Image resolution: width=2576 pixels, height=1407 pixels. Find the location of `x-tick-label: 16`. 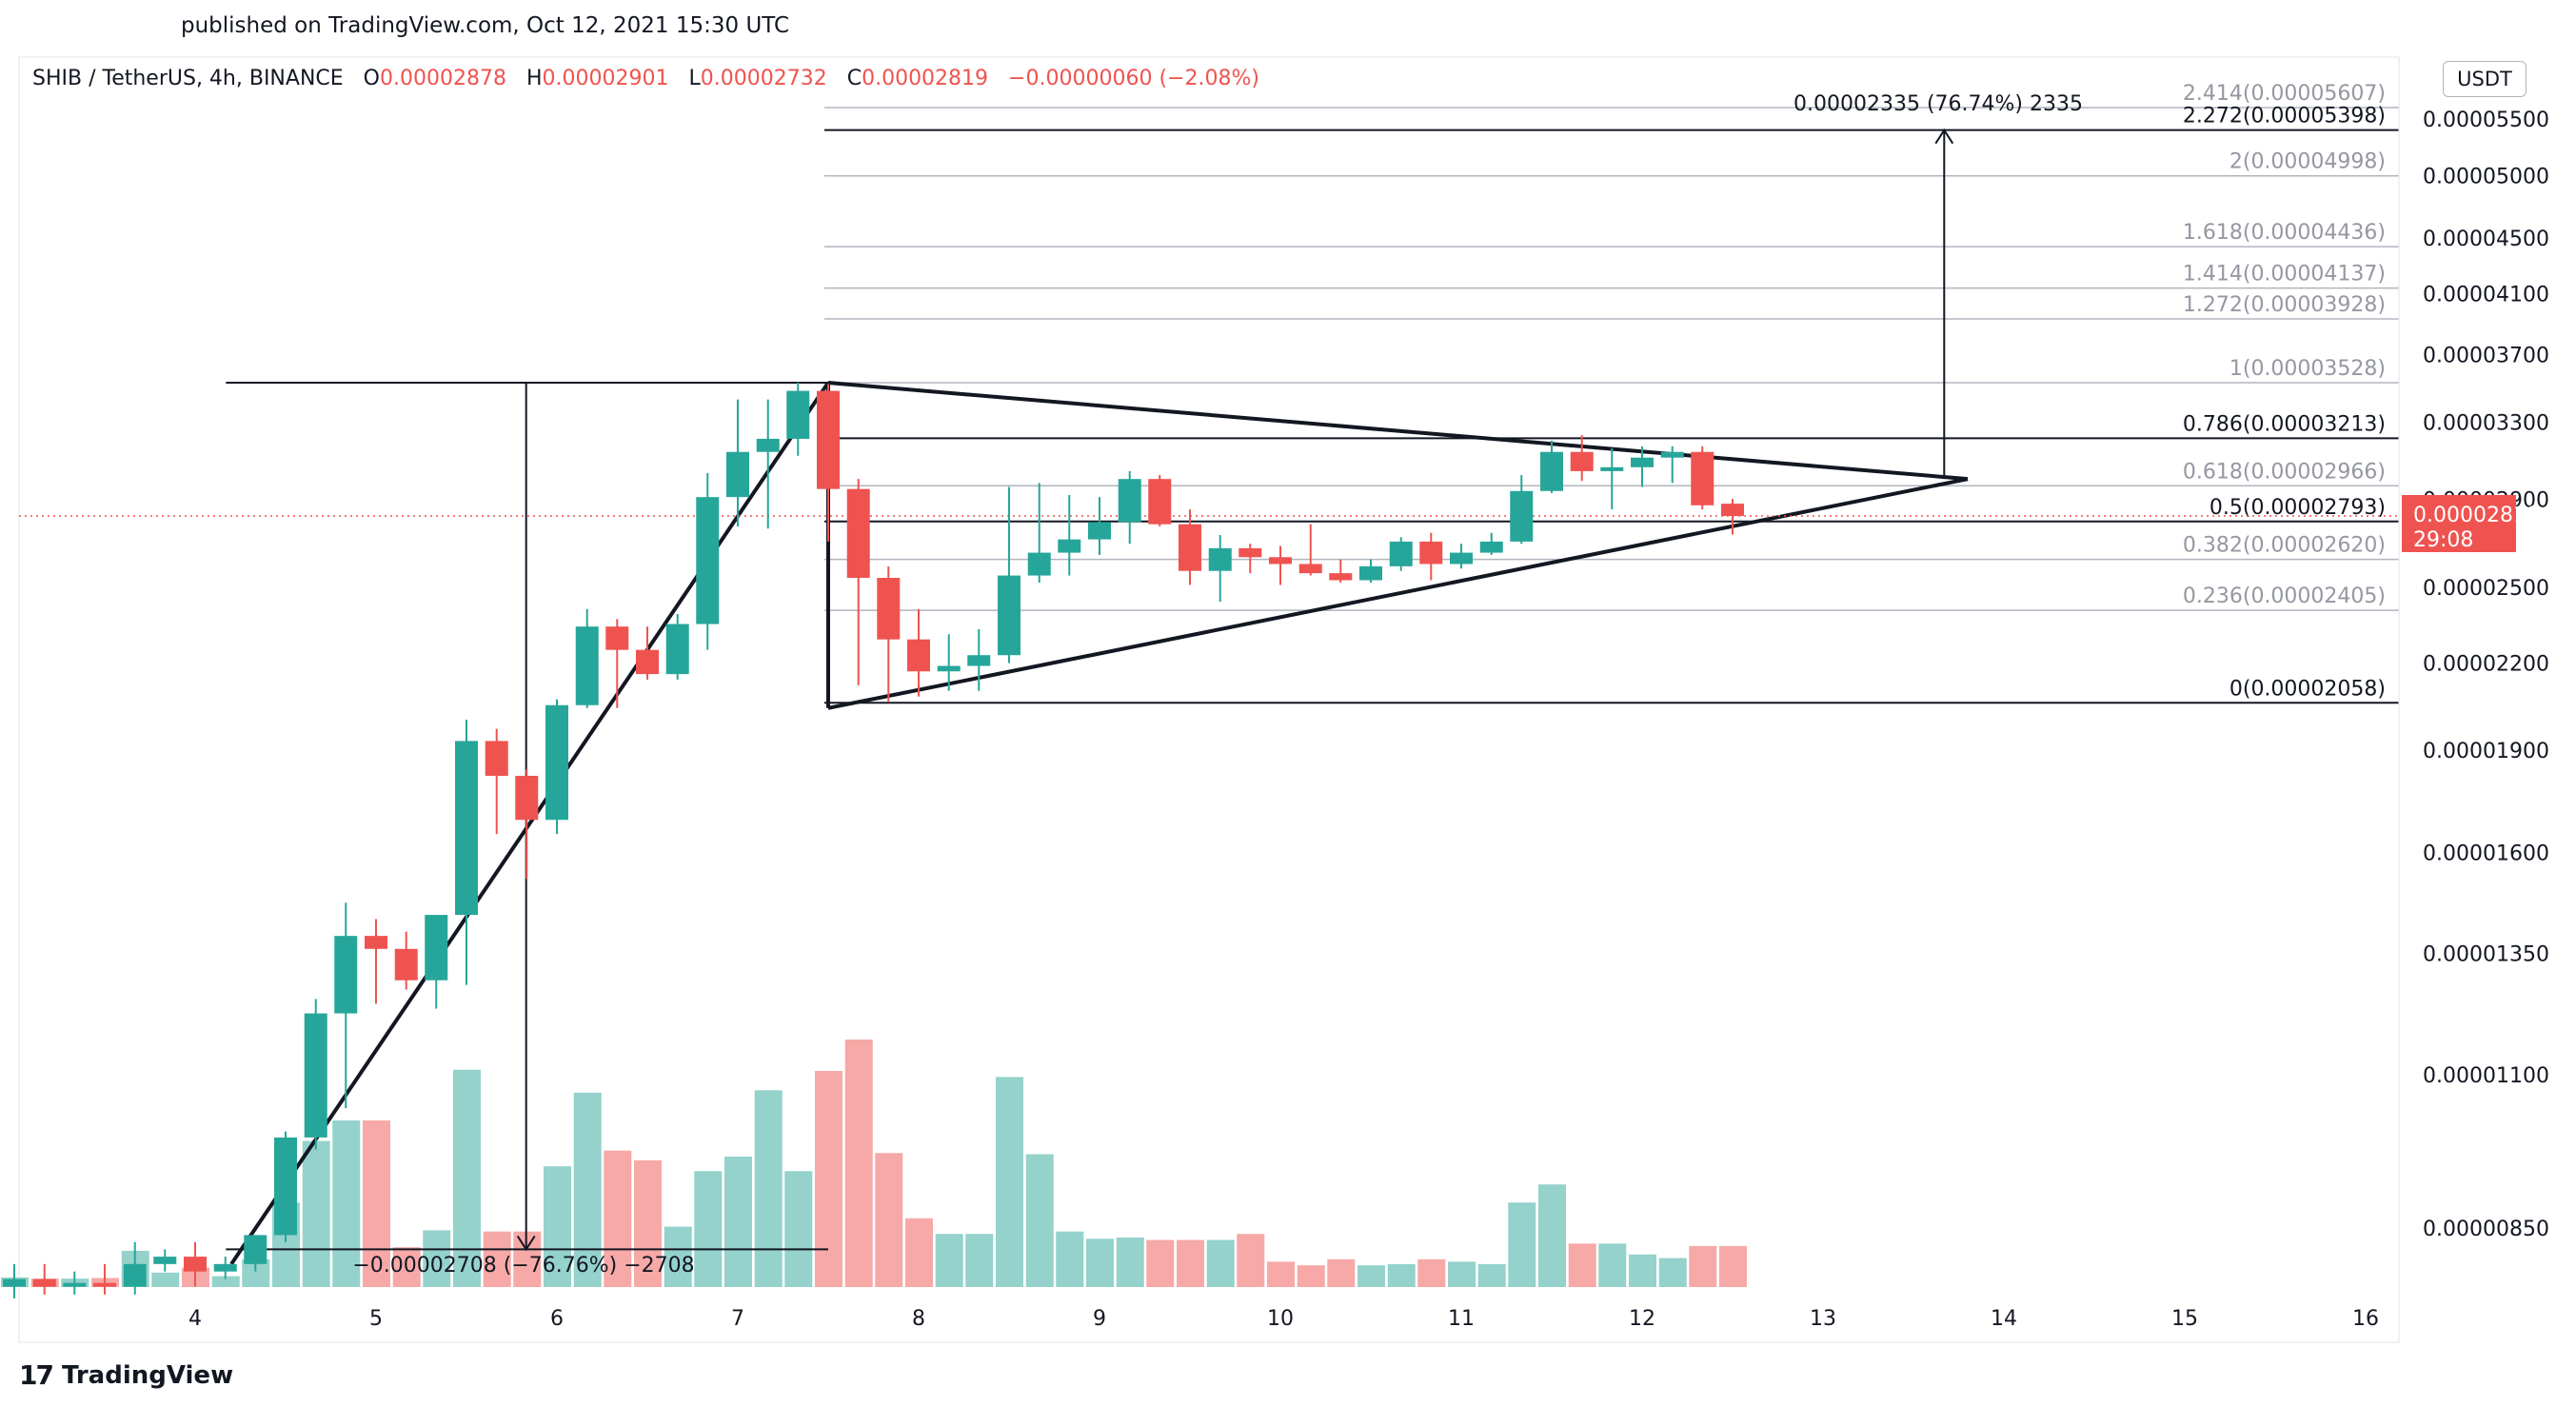

x-tick-label: 16 is located at coordinates (2365, 1319).